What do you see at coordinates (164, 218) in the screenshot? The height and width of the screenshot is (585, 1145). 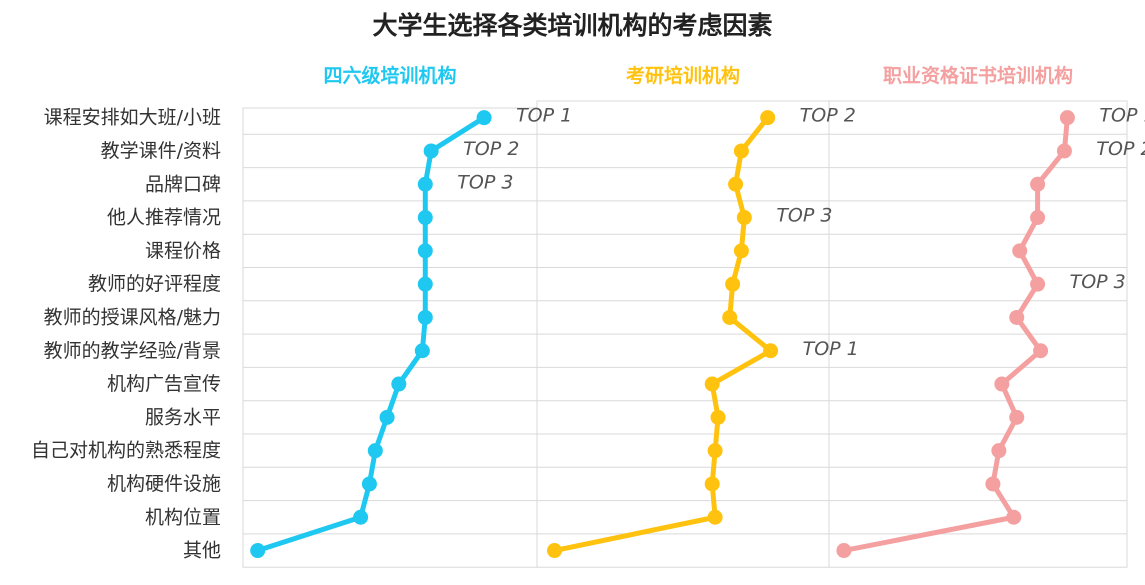 I see `category-label: 他人推荐情况` at bounding box center [164, 218].